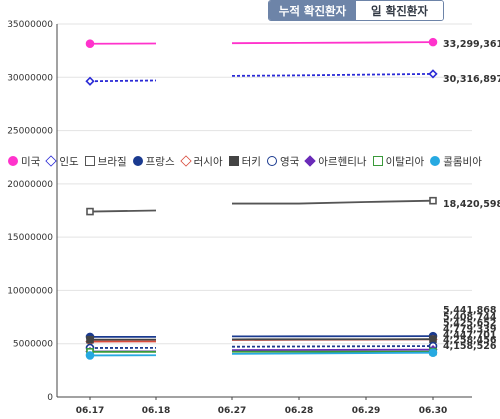 Image resolution: width=500 pixels, height=419 pixels. I want to click on legend-label: 인도, so click(69, 161).